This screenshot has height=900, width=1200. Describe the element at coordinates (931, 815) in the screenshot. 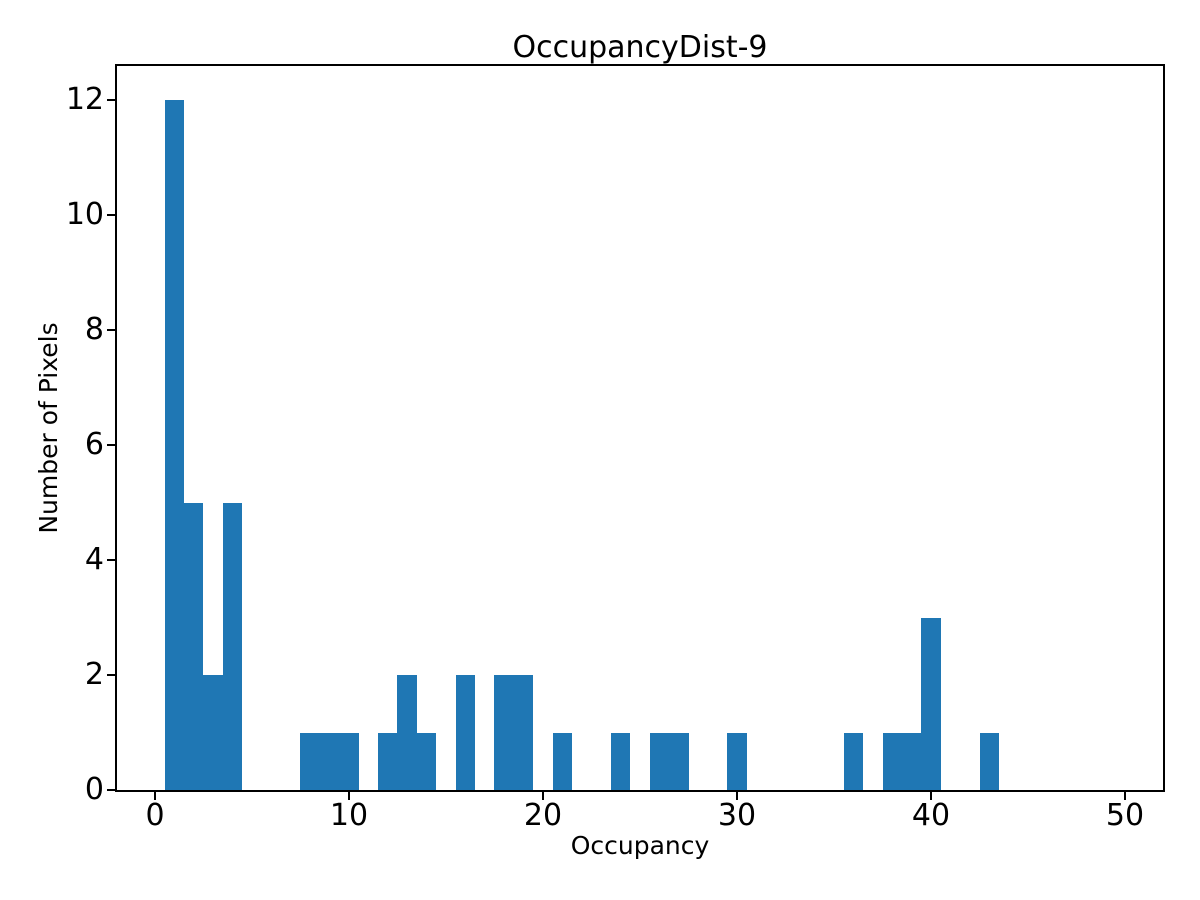

I see `x-tick-label: 40` at that location.